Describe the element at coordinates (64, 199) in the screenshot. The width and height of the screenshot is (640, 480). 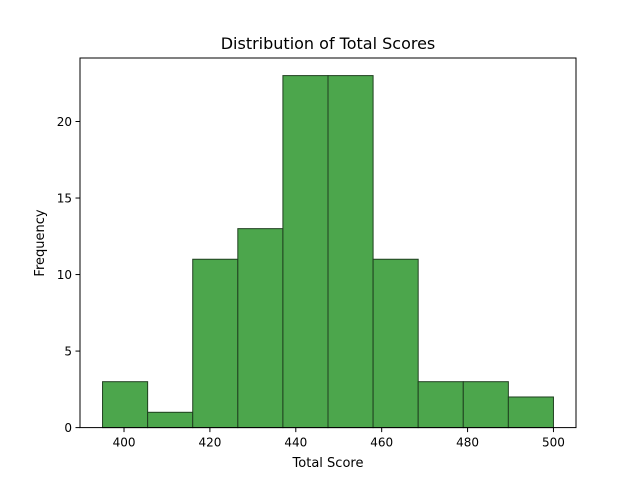
I see `y-tick-label-15: 15` at that location.